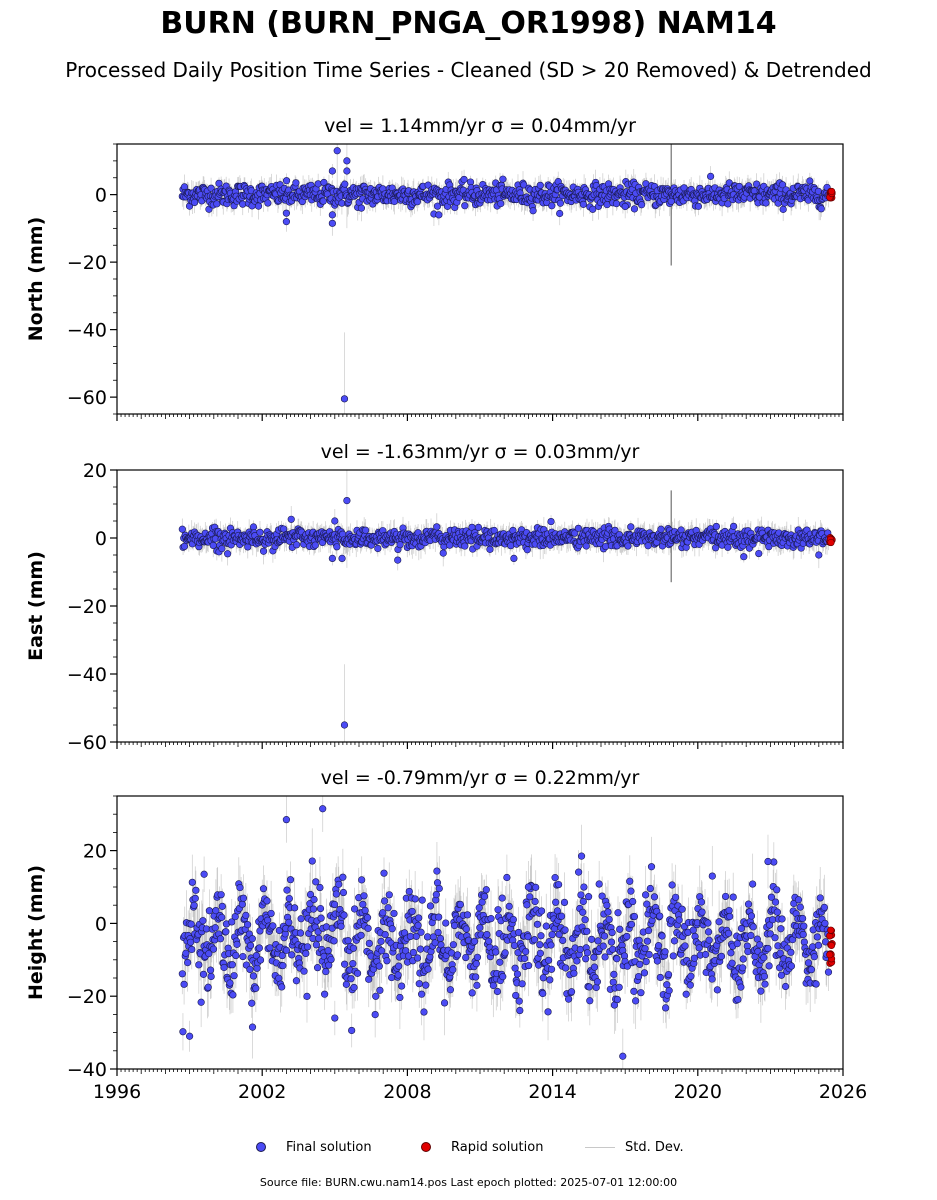  Describe the element at coordinates (36, 279) in the screenshot. I see `y-axis-label-1: North (mm)` at that location.